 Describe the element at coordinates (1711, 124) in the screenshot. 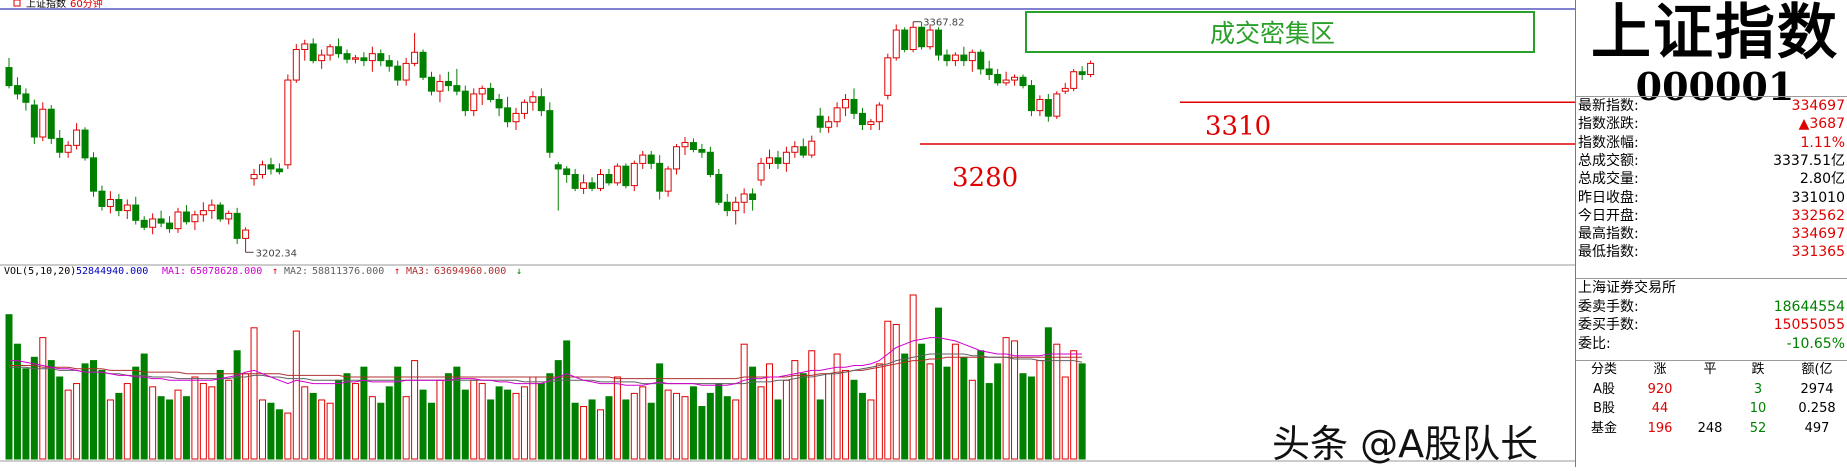

I see `quote-row: 指数涨跌: ▲3687` at that location.